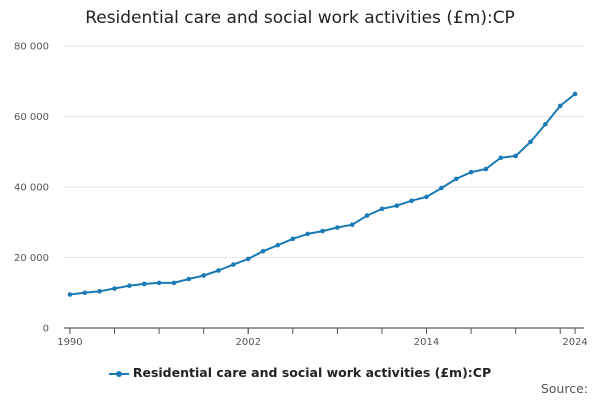 This screenshot has width=600, height=400. I want to click on y-tick-label: 80 000, so click(31, 47).